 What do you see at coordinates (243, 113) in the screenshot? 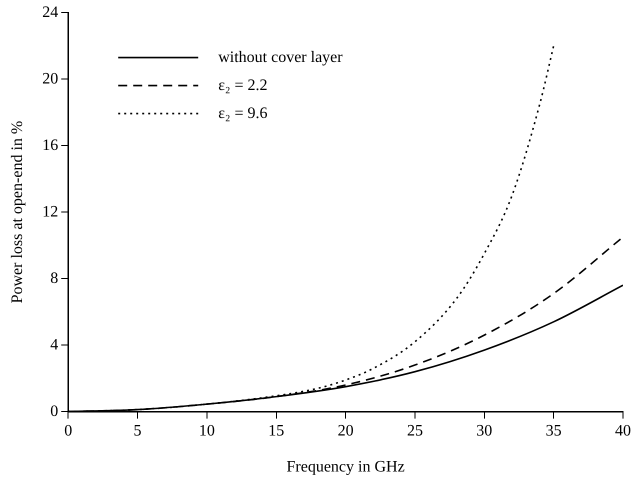
I see `legend-label: ε₂ = 9.6` at bounding box center [243, 113].